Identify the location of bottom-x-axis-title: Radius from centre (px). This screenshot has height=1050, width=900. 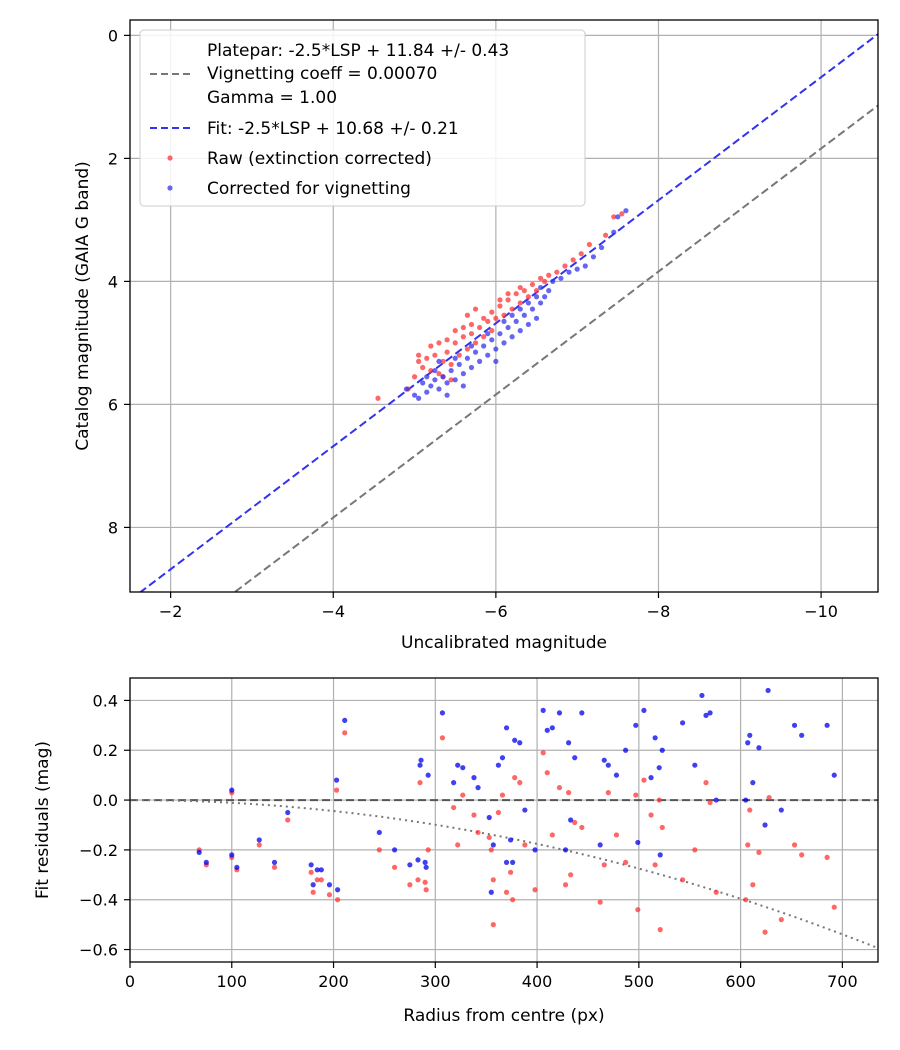
(503, 1016).